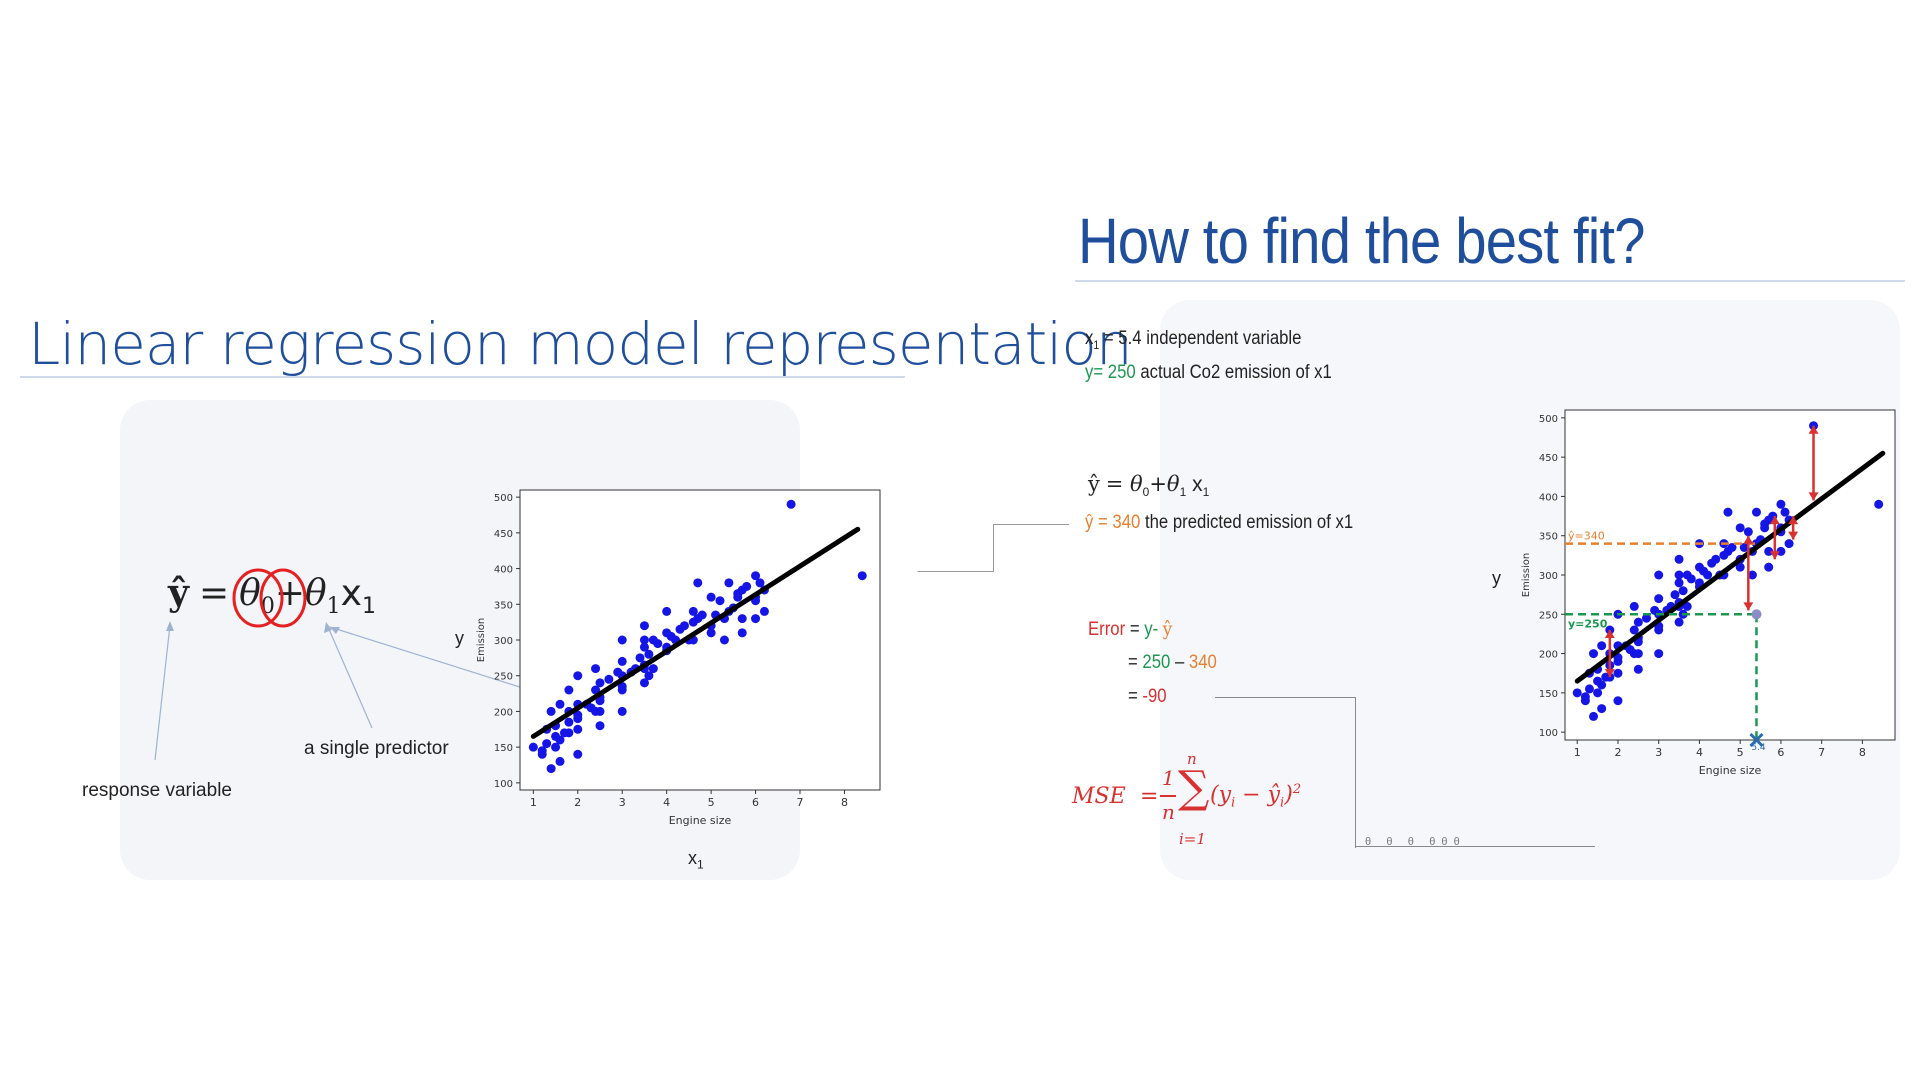 This screenshot has height=1080, width=1920. I want to click on y-tick-label: 500, so click(503, 498).